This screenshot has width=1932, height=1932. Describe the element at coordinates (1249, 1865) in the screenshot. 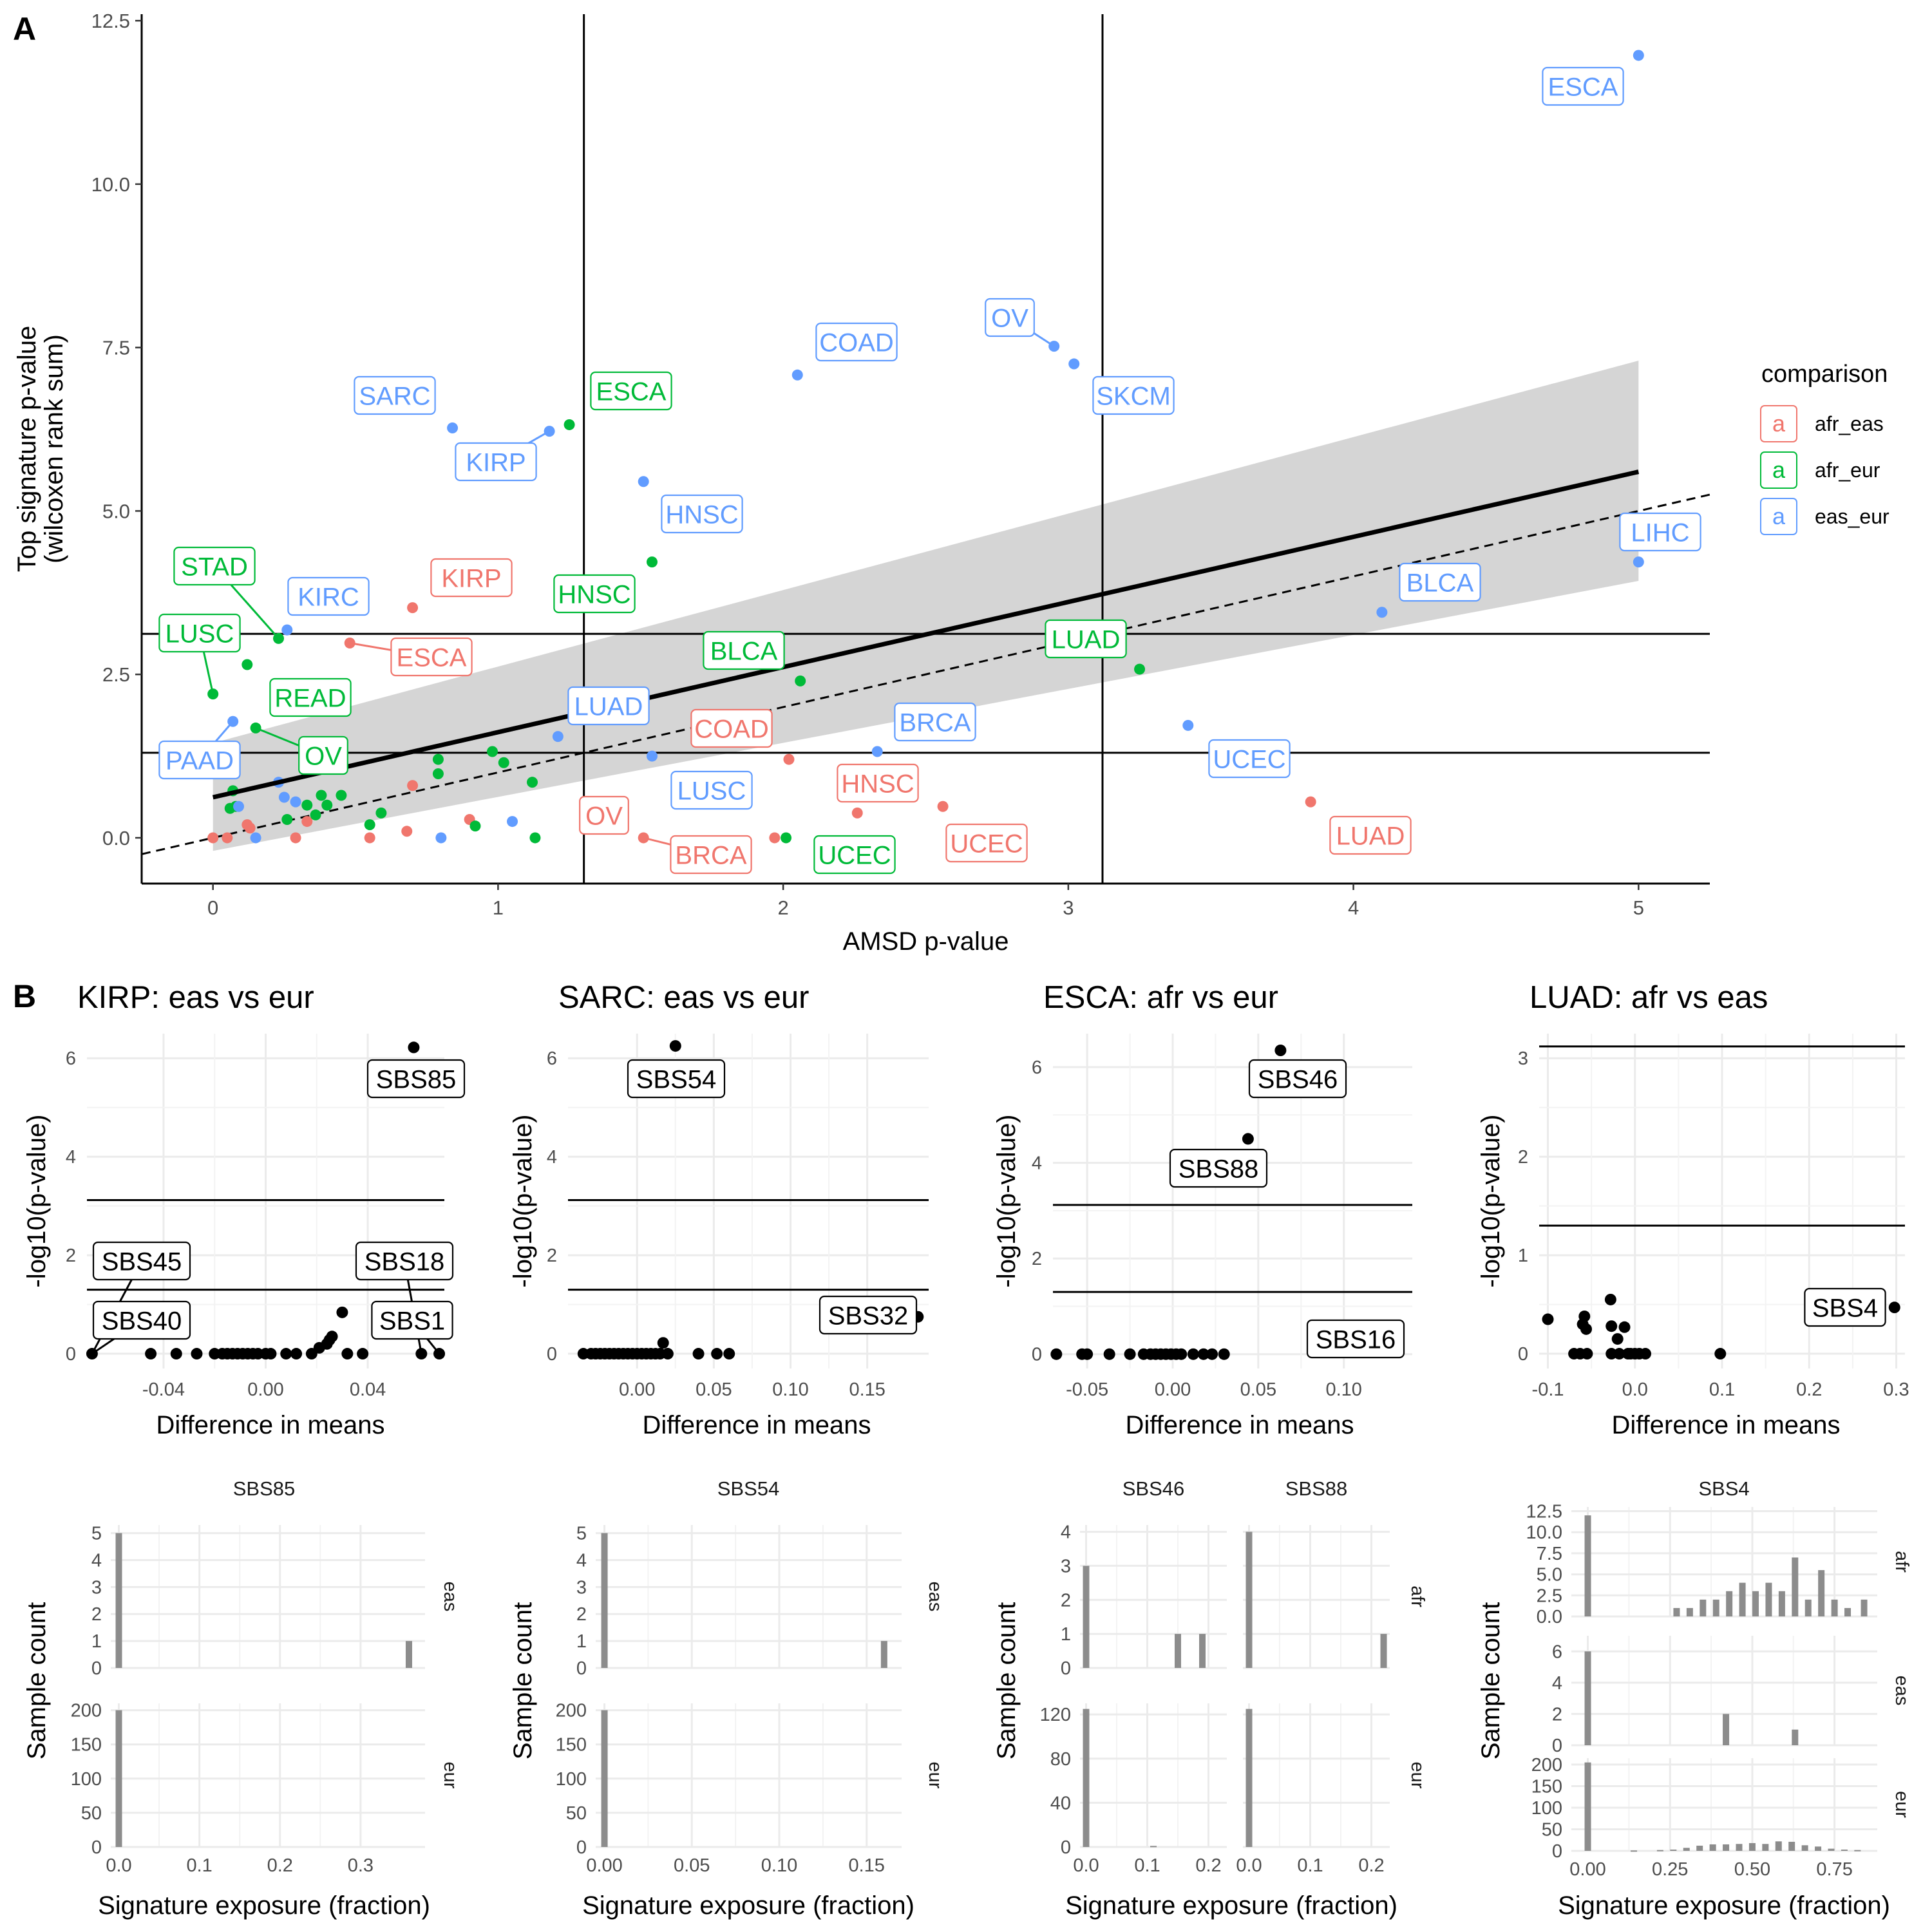

I see `x-tick-label: 0.0` at that location.